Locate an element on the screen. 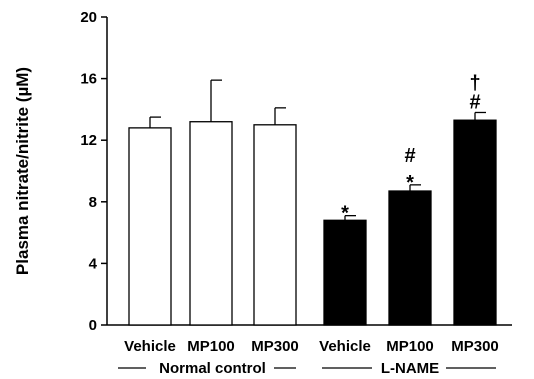 The image size is (534, 379). y-tick-label: 20 is located at coordinates (88, 17).